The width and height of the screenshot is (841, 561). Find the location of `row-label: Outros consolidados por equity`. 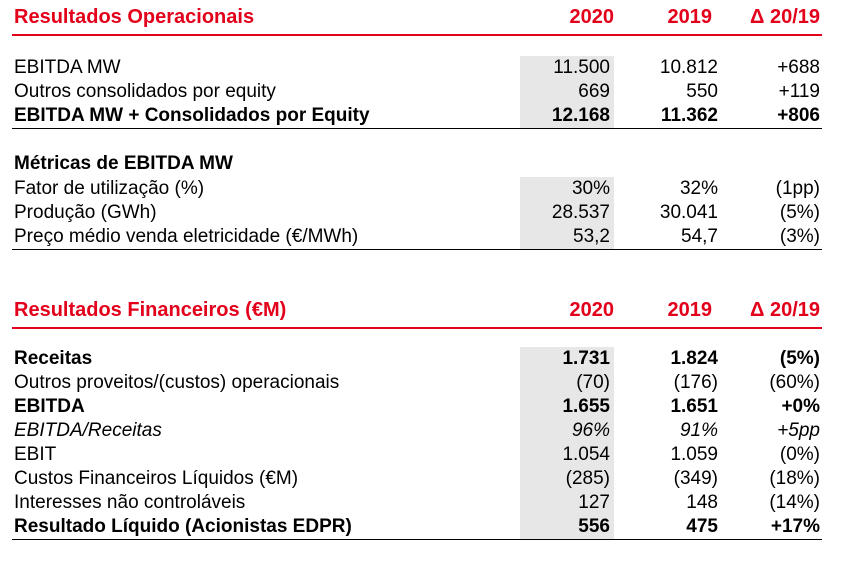

row-label: Outros consolidados por equity is located at coordinates (145, 91).